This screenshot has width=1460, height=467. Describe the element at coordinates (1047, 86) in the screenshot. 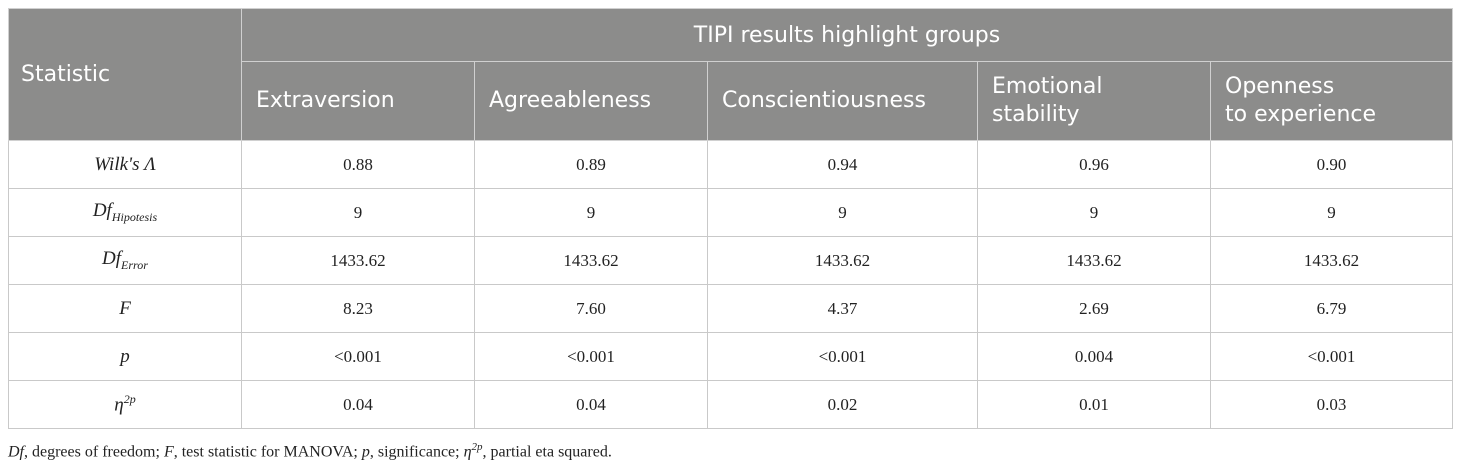

I see `col-header-line: Emotional` at that location.